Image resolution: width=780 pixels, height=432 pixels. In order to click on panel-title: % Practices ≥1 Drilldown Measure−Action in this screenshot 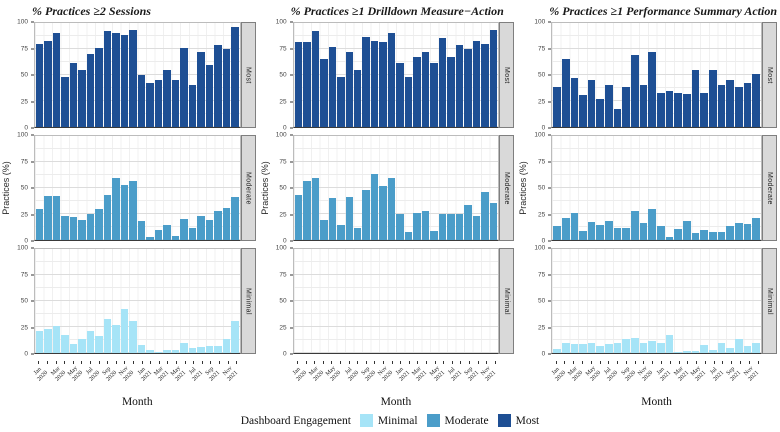, I will do `click(397, 11)`.